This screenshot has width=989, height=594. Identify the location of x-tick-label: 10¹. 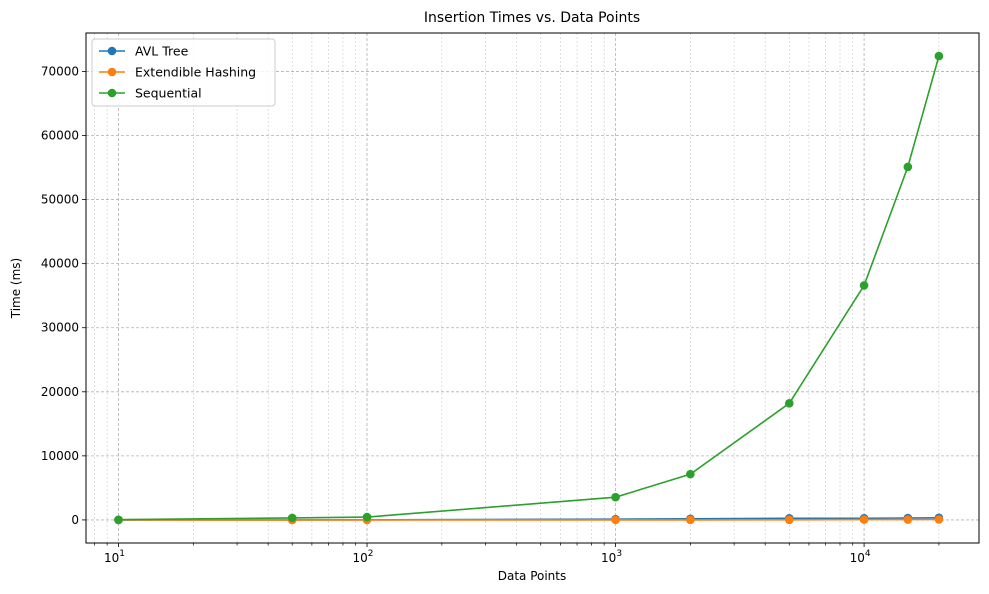
(114, 557).